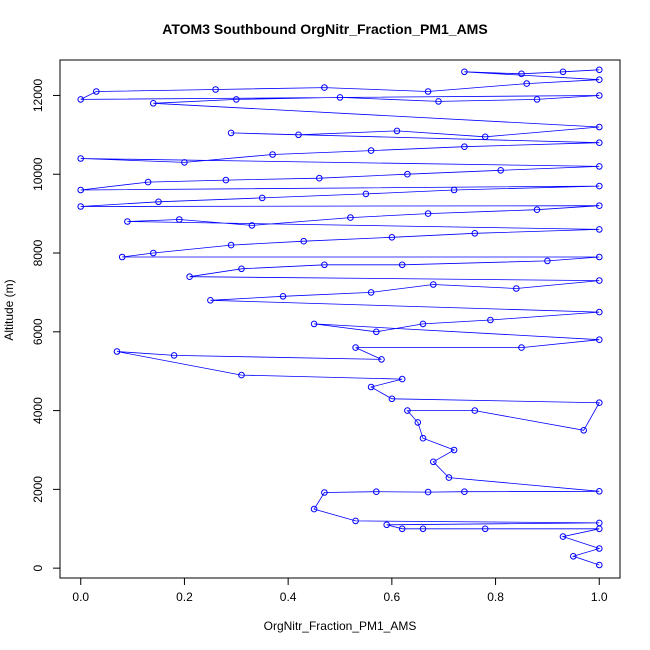  Describe the element at coordinates (38, 489) in the screenshot. I see `y-tick-label: 2000` at that location.